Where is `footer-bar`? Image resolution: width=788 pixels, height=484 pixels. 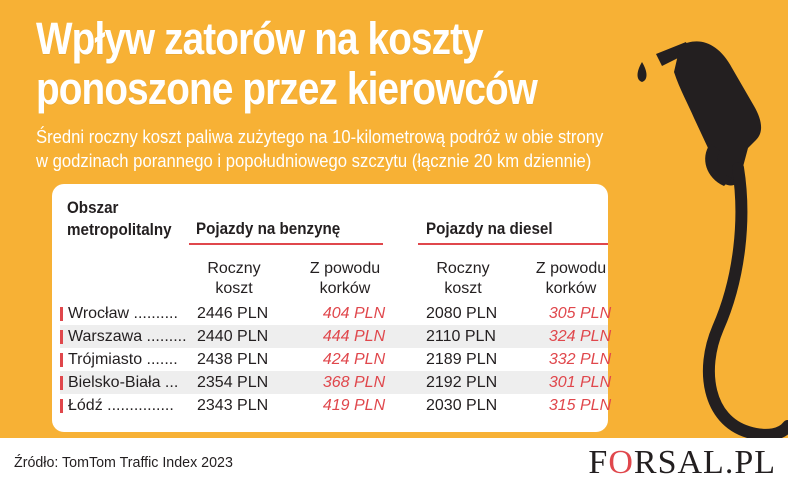
footer-bar is located at coordinates (394, 461).